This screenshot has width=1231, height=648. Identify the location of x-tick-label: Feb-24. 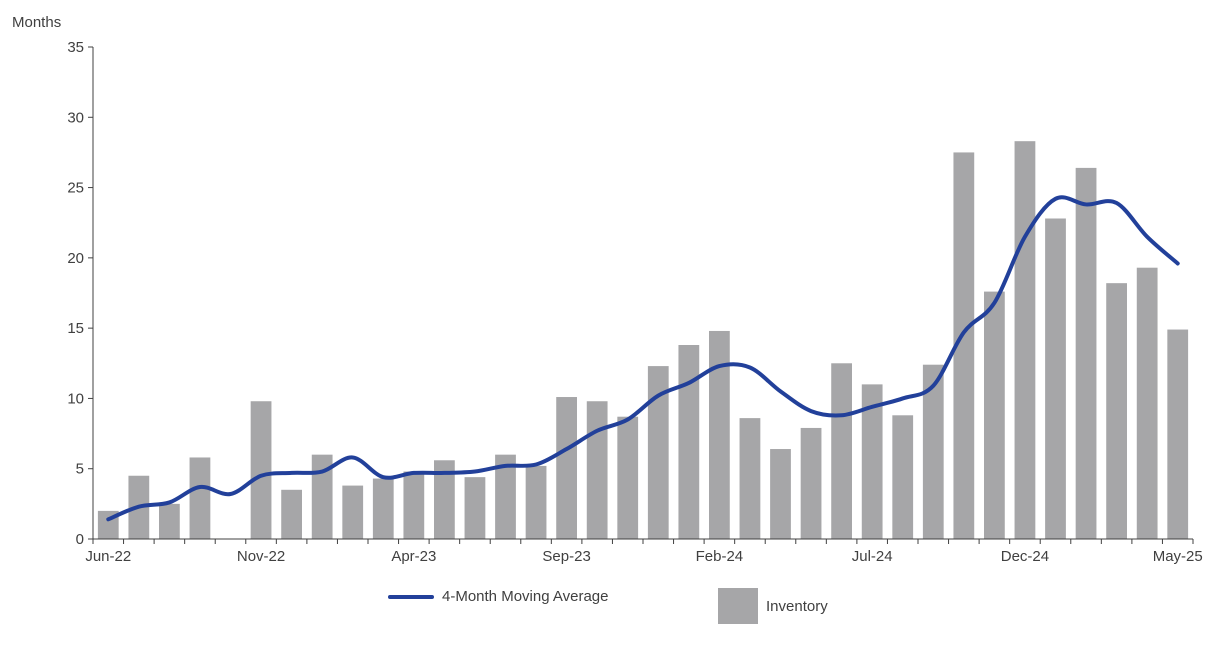
(720, 556).